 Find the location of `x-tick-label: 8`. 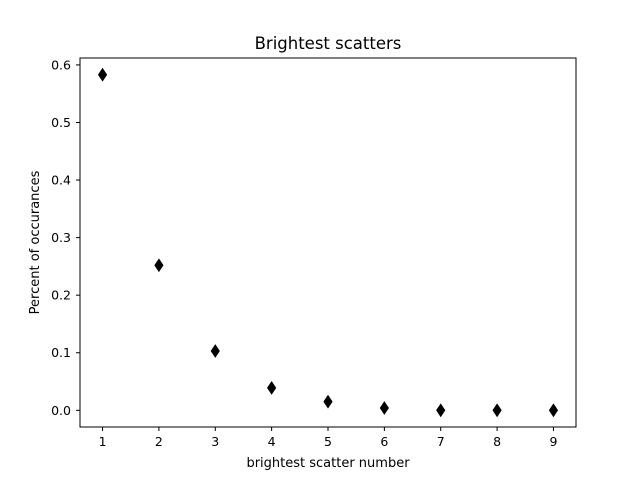

x-tick-label: 8 is located at coordinates (497, 441).